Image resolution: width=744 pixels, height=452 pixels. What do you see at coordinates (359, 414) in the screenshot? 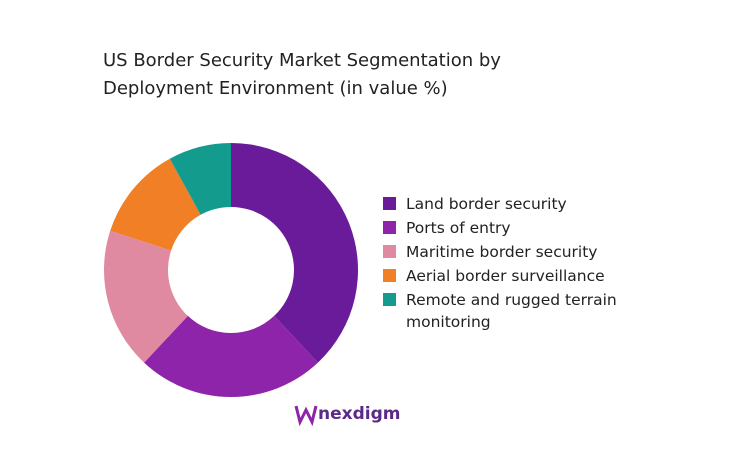
I see `brand: nexdigm` at bounding box center [359, 414].